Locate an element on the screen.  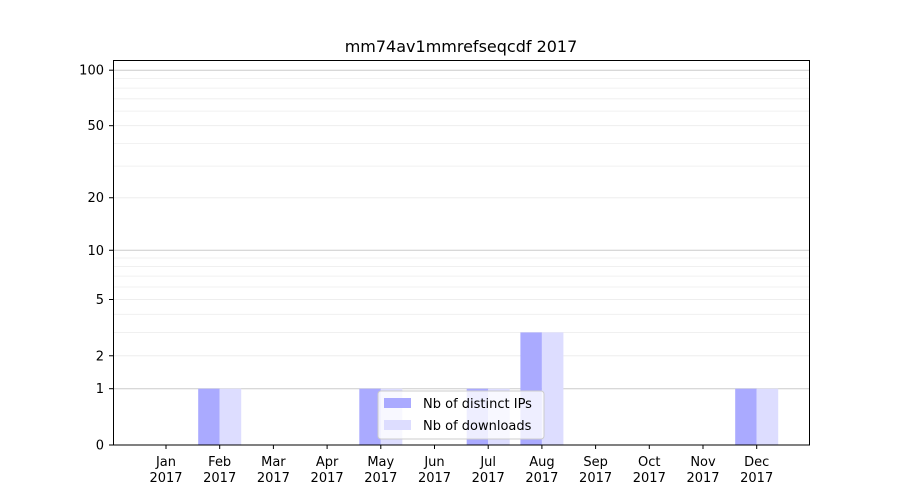
legend-swatch-downloads is located at coordinates (397, 425).